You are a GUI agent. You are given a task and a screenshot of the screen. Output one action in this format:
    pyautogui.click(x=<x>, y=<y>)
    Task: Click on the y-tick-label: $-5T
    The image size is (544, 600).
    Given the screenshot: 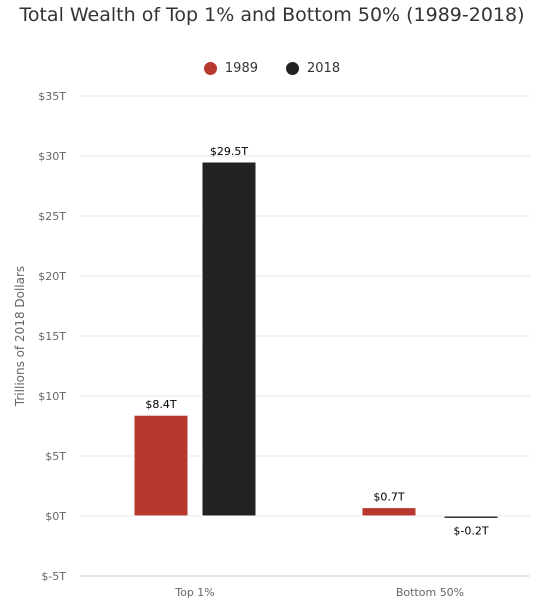 What is the action you would take?
    pyautogui.click(x=53, y=576)
    